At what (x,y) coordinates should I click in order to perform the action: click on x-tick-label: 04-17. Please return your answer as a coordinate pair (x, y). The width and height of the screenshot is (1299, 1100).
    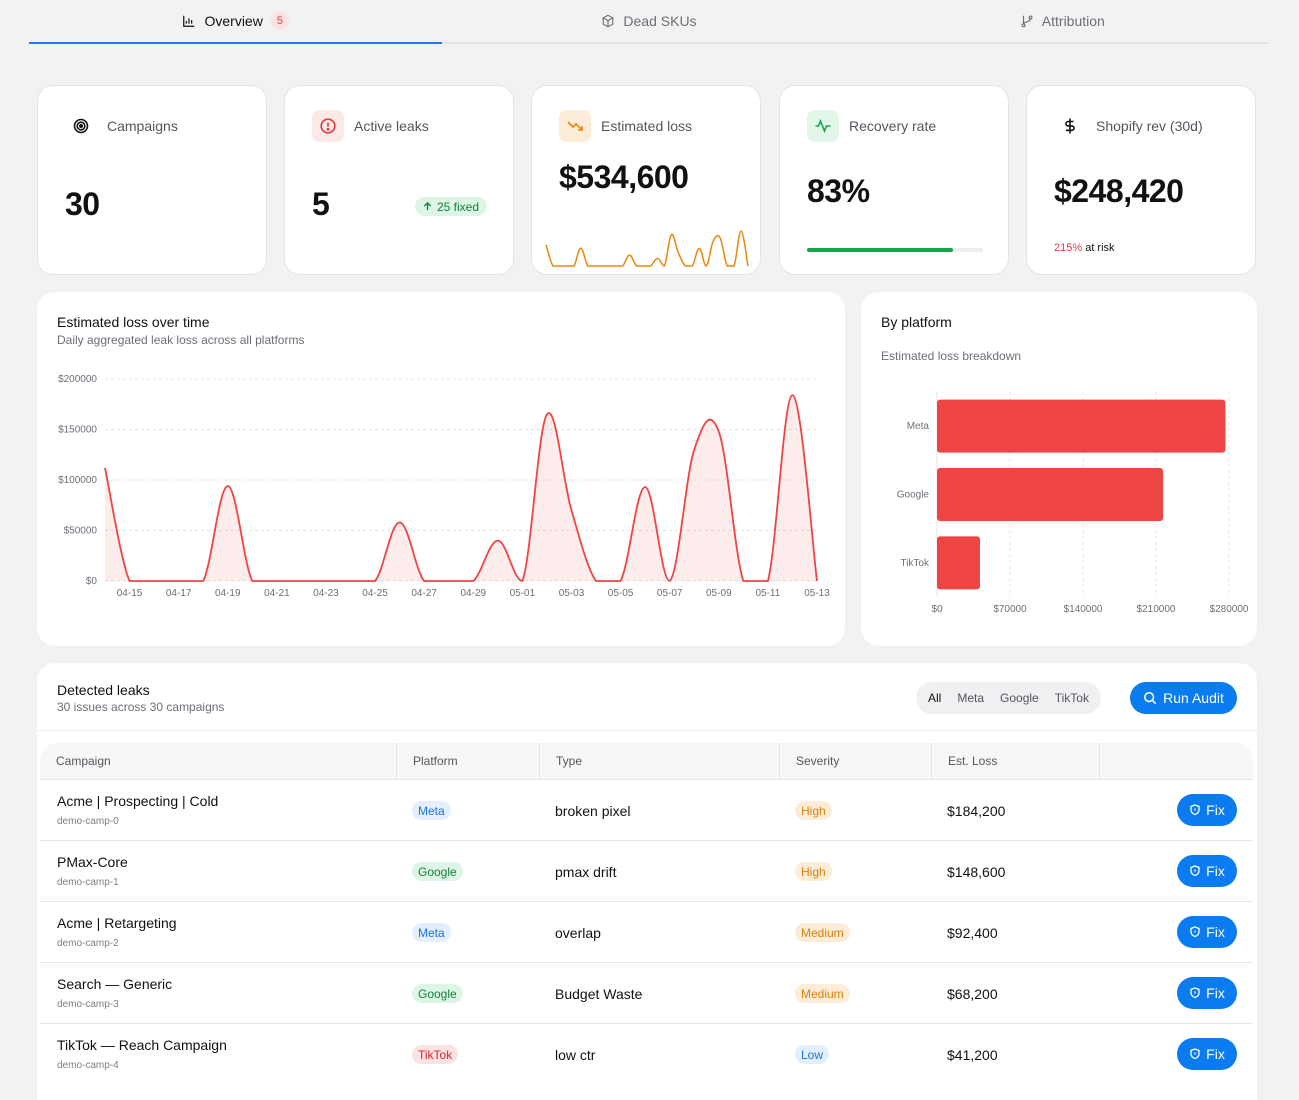
    Looking at the image, I should click on (179, 593).